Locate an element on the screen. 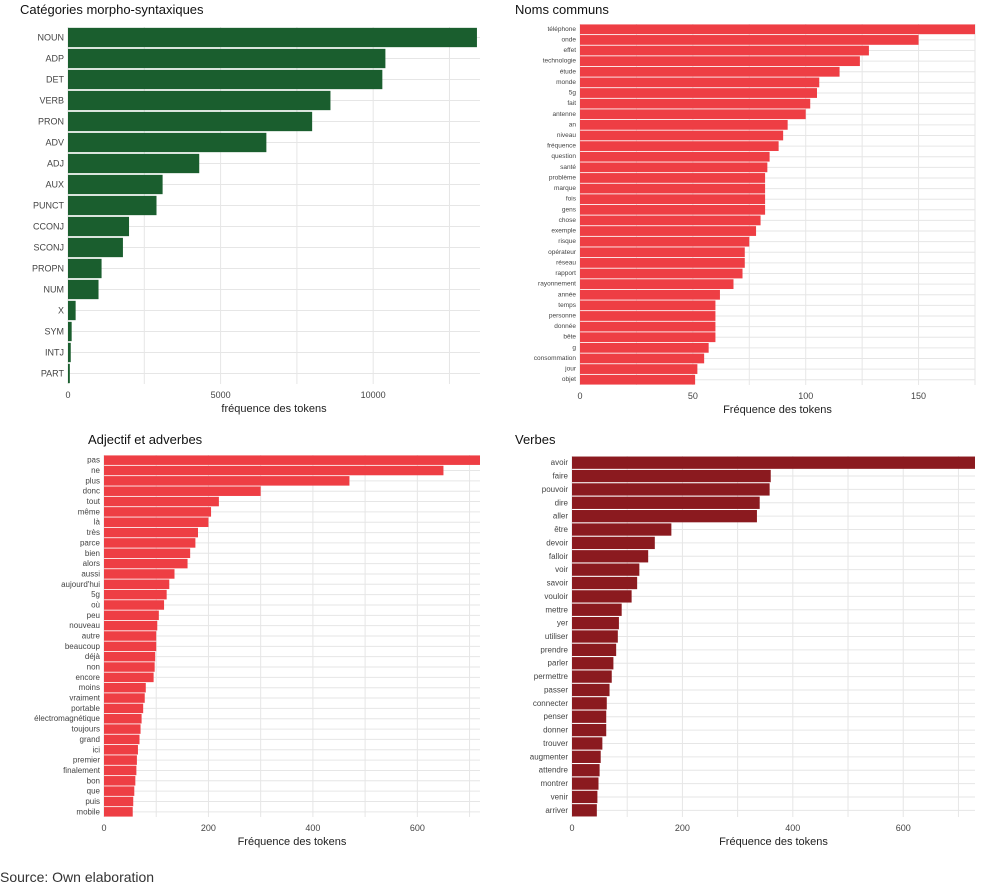  category-label: CCONJ is located at coordinates (48, 227).